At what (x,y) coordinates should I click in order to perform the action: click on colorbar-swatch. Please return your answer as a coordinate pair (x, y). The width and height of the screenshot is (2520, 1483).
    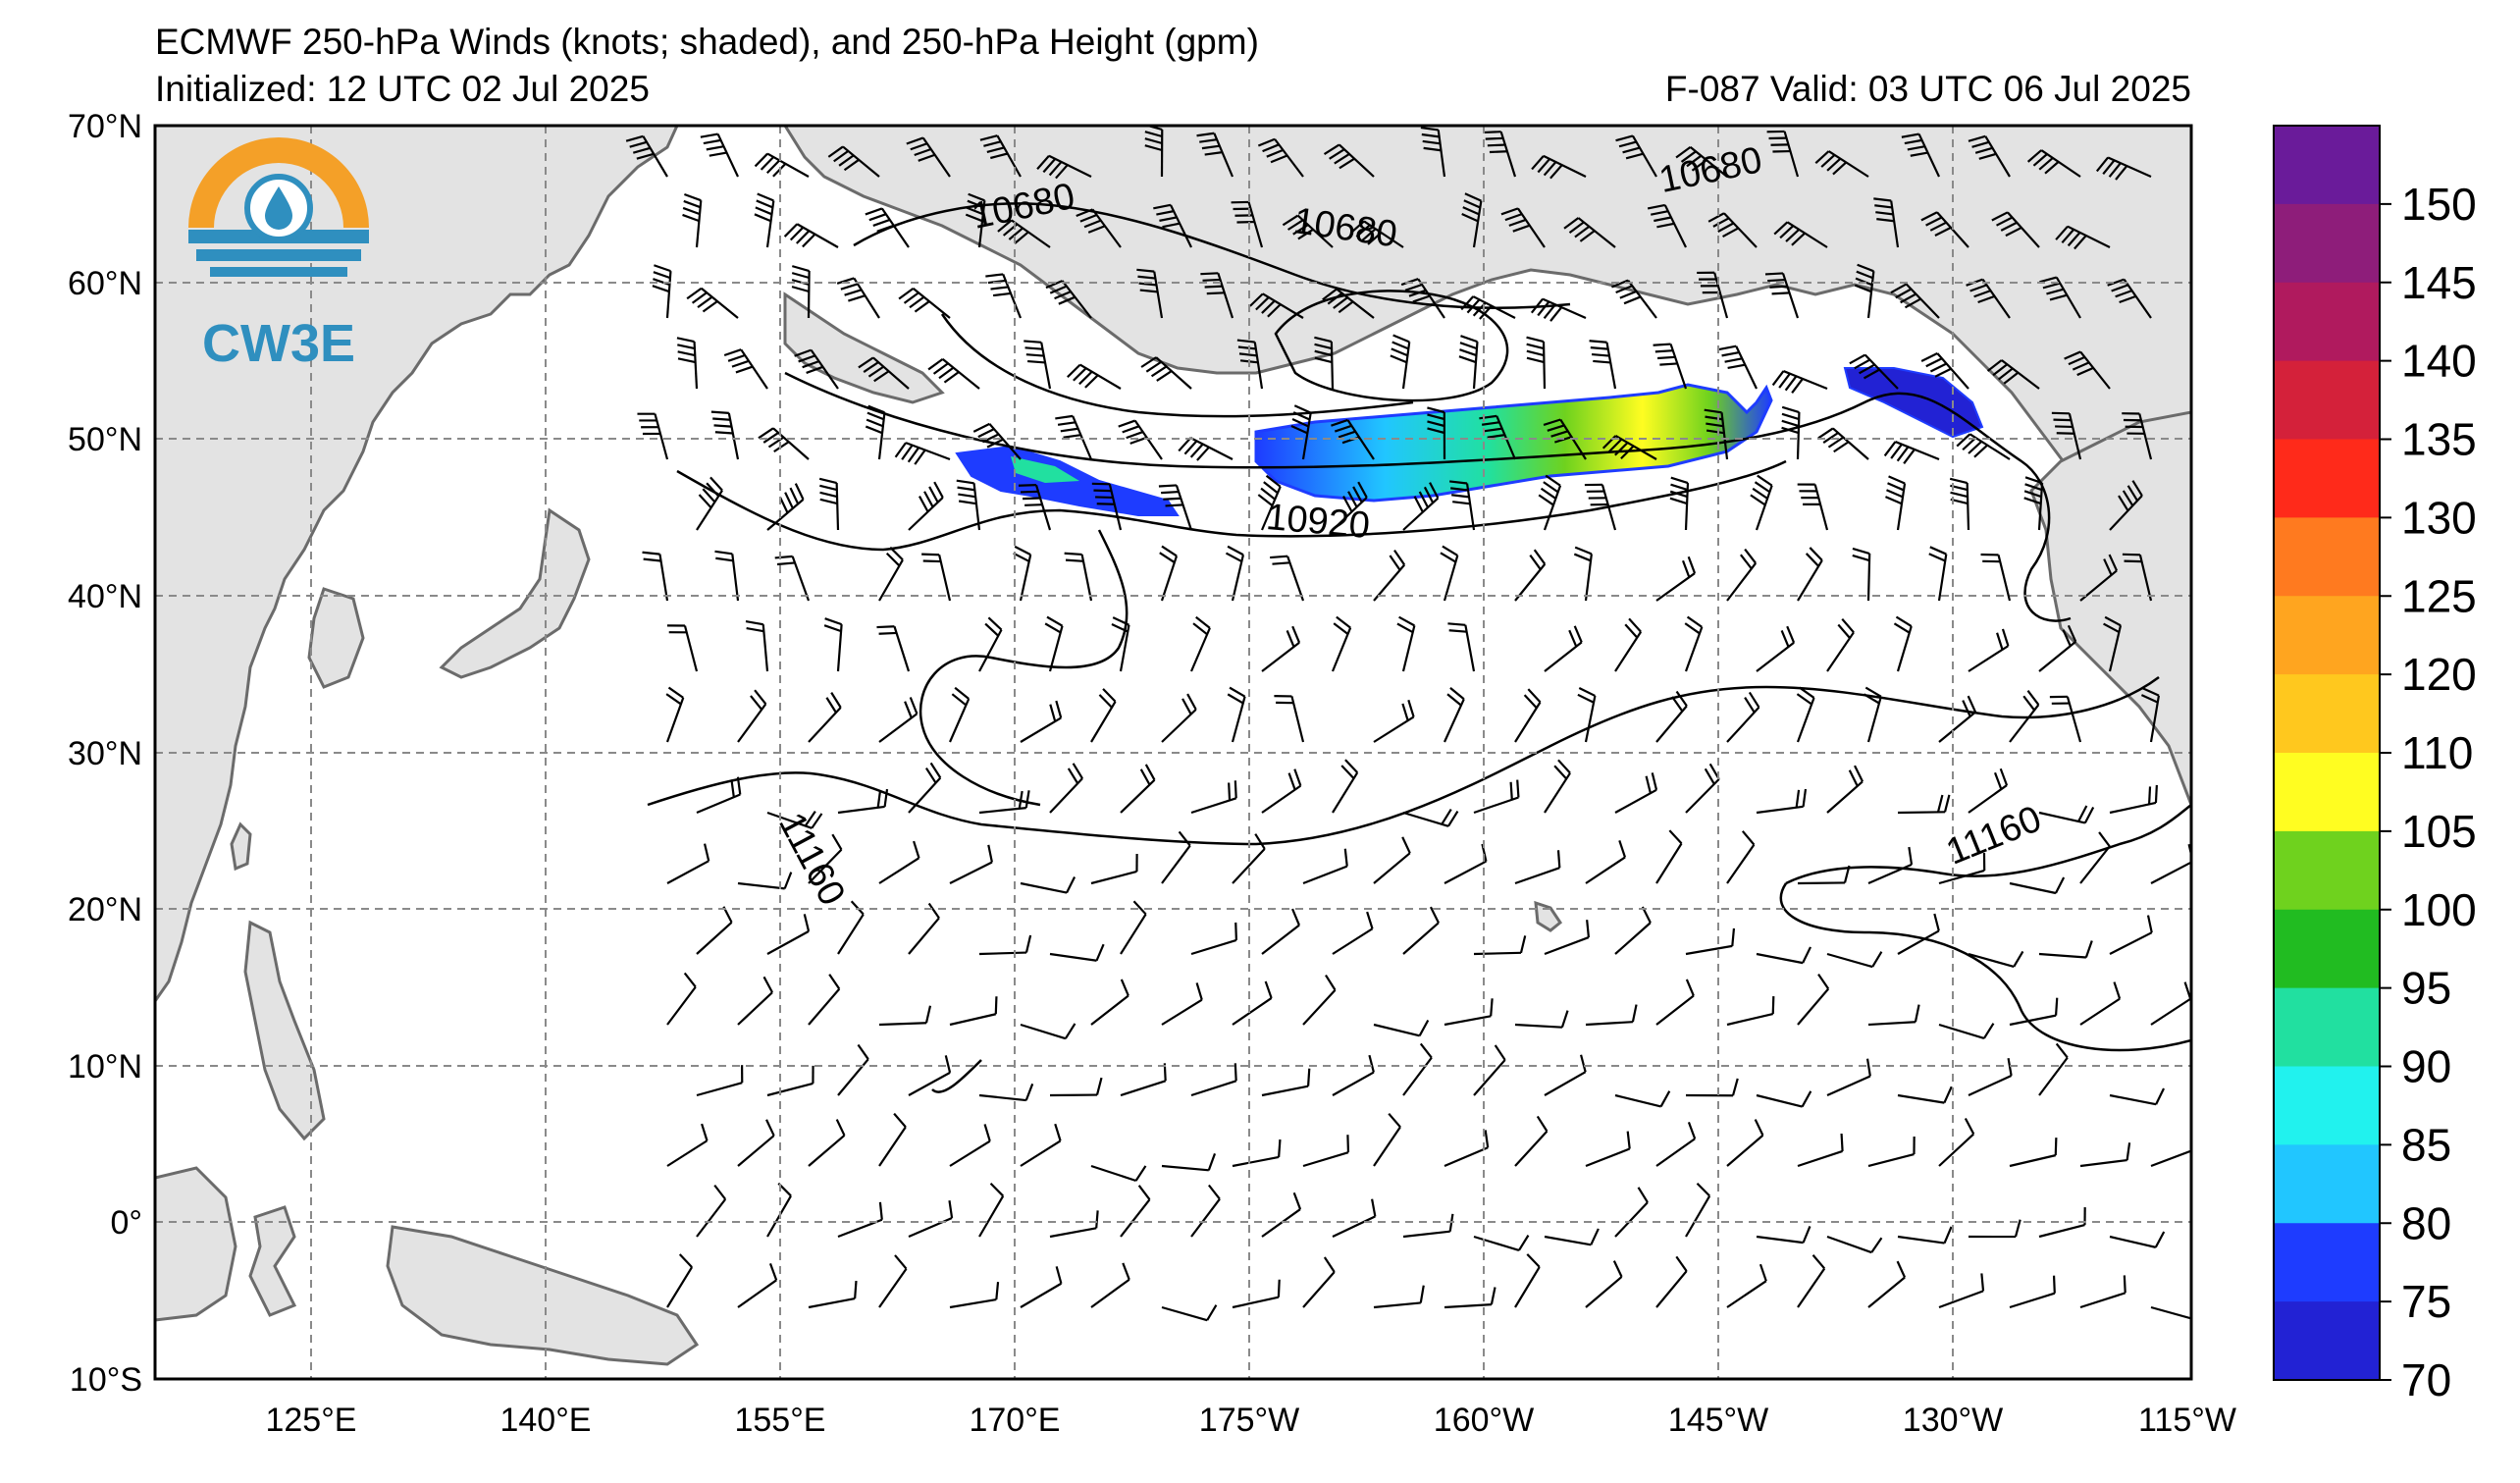
    Looking at the image, I should click on (2327, 322).